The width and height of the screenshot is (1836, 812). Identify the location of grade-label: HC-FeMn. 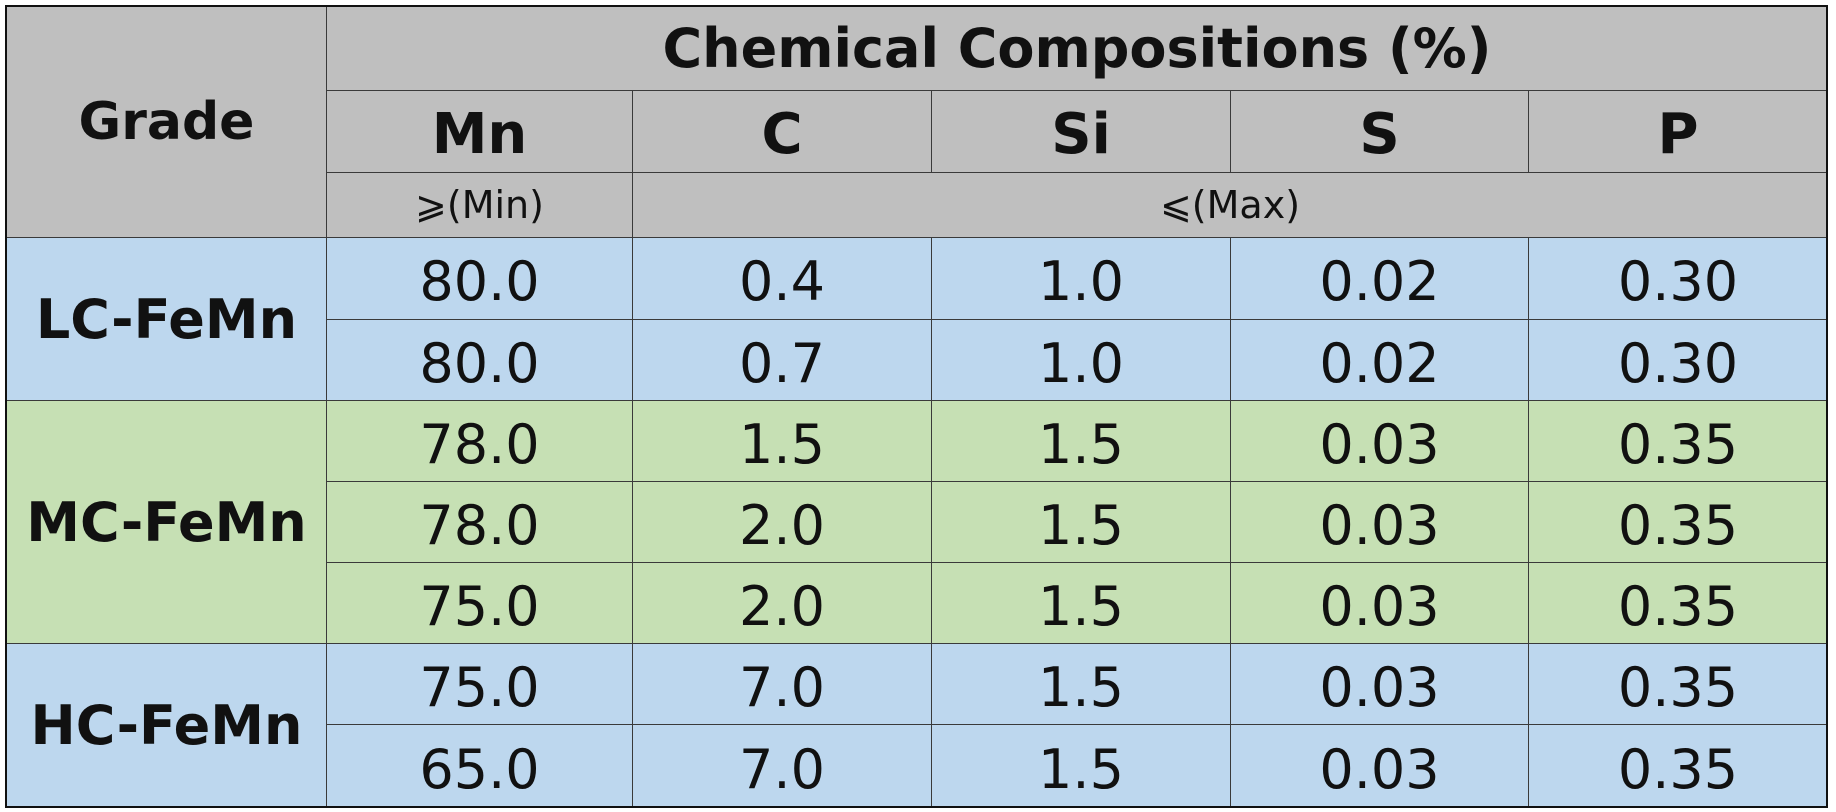
(166, 725).